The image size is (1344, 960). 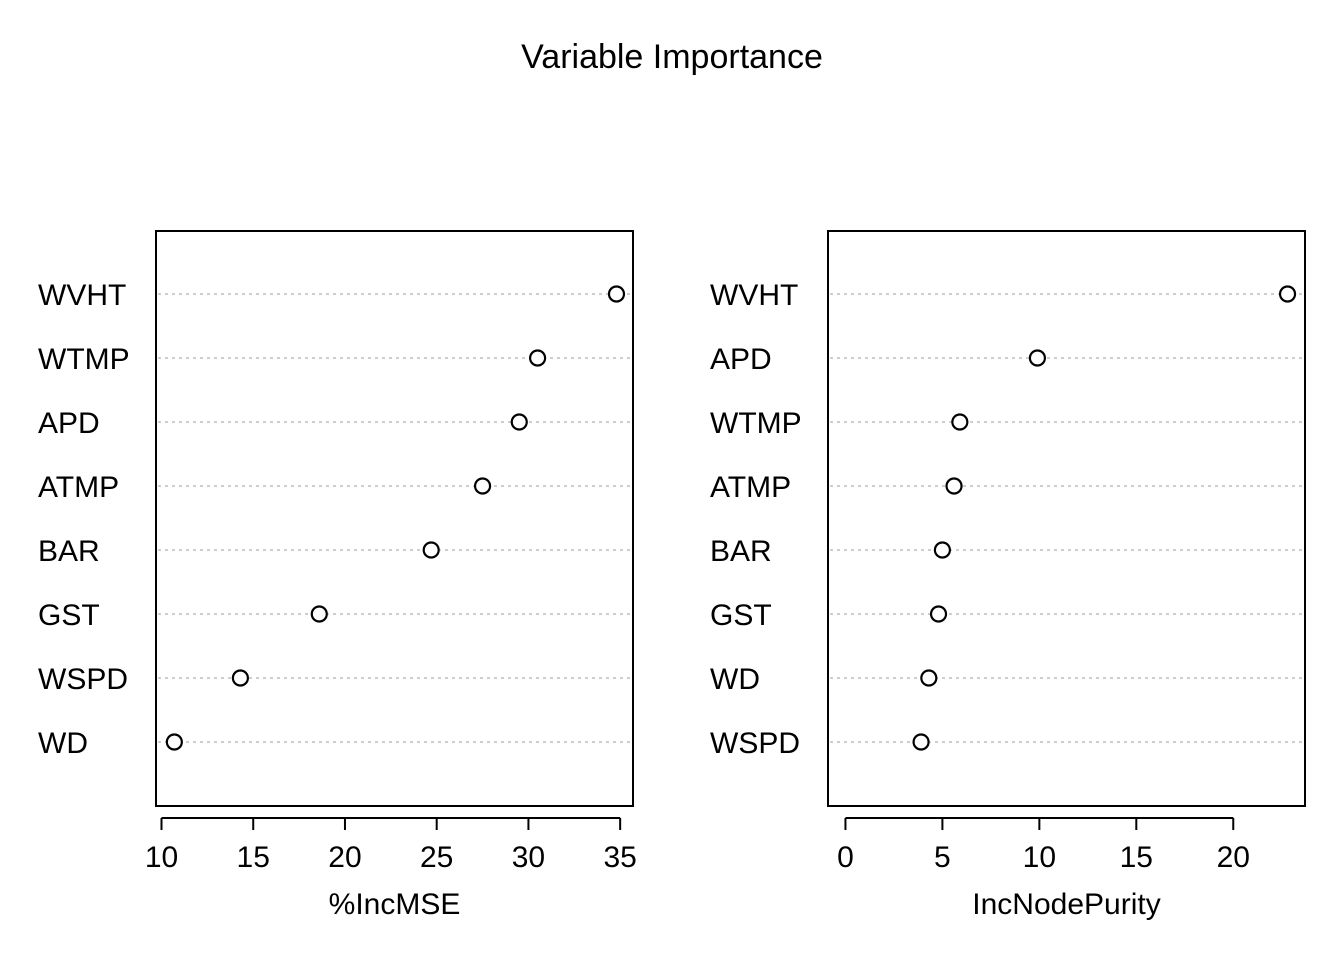 What do you see at coordinates (436, 857) in the screenshot?
I see `x-tick-label: 25` at bounding box center [436, 857].